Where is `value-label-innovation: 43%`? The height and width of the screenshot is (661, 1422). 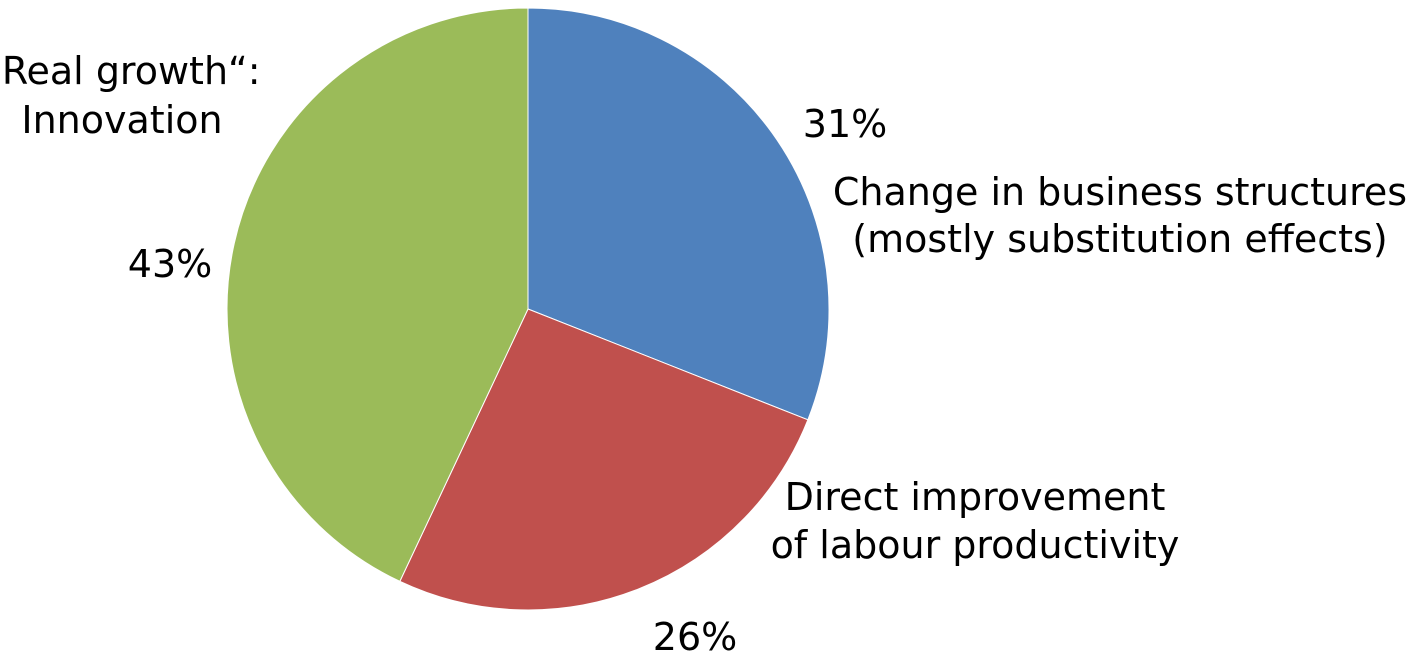
value-label-innovation: 43% is located at coordinates (170, 264).